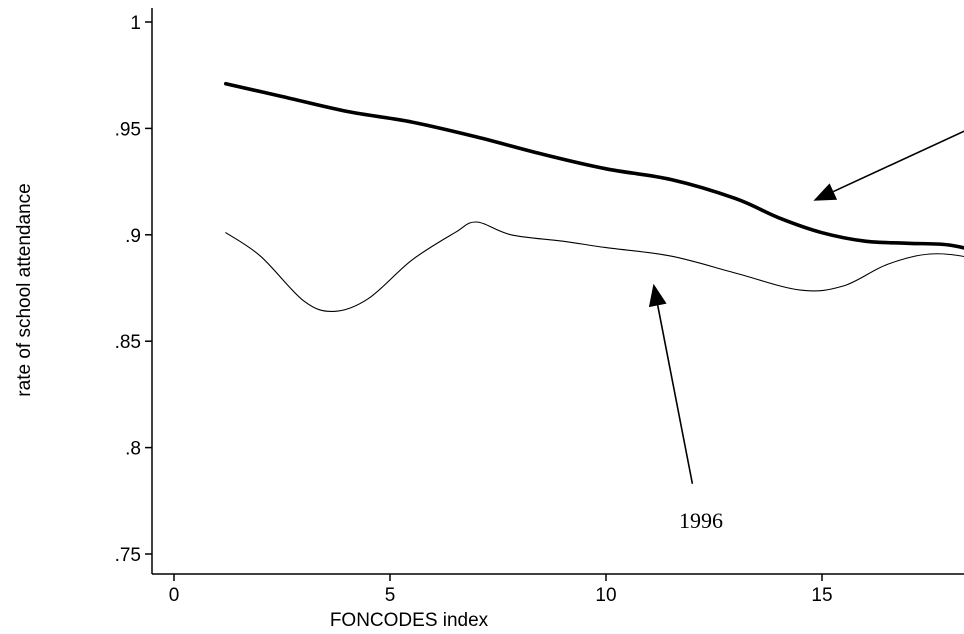 The image size is (964, 634). What do you see at coordinates (675, 394) in the screenshot?
I see `annotation-arrow-1996` at bounding box center [675, 394].